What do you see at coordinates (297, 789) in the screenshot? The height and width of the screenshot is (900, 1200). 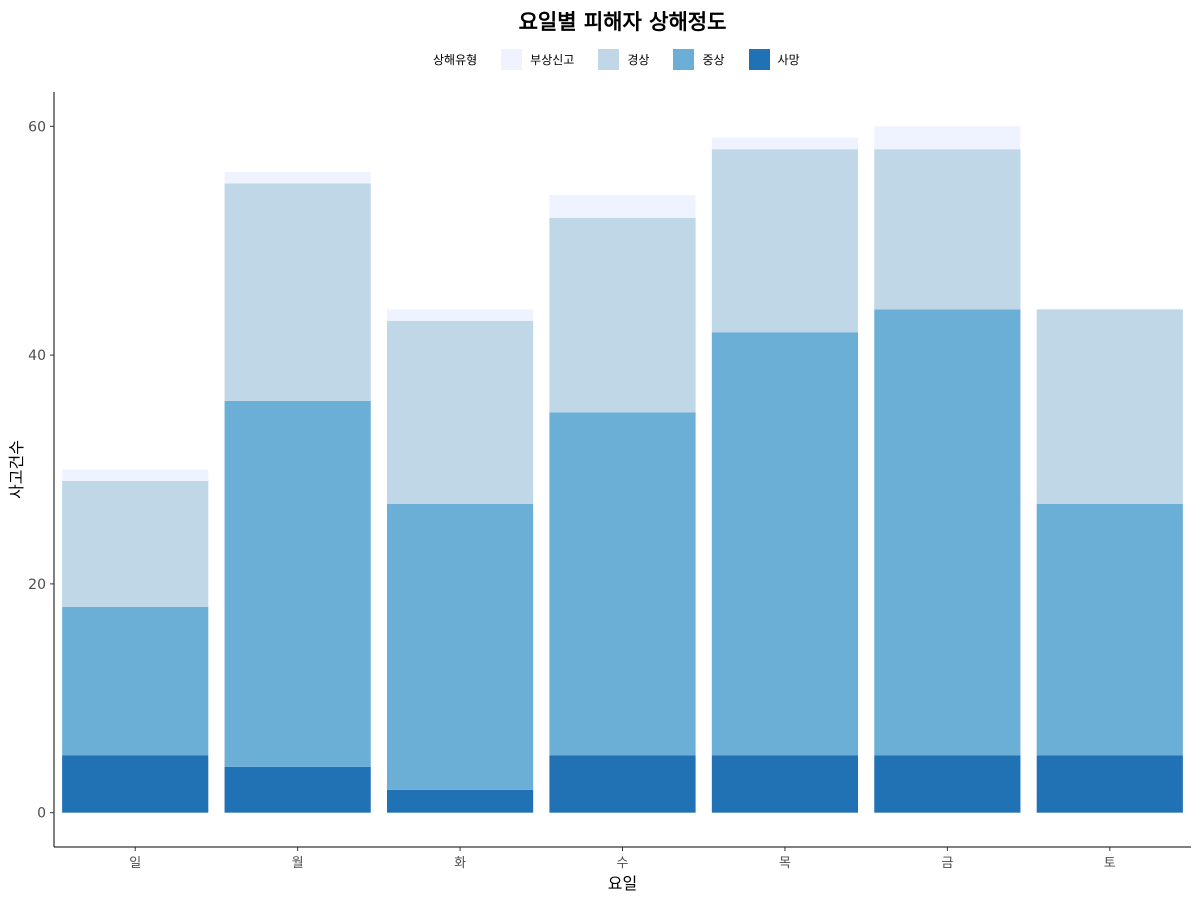 I see `bar-사망-월` at bounding box center [297, 789].